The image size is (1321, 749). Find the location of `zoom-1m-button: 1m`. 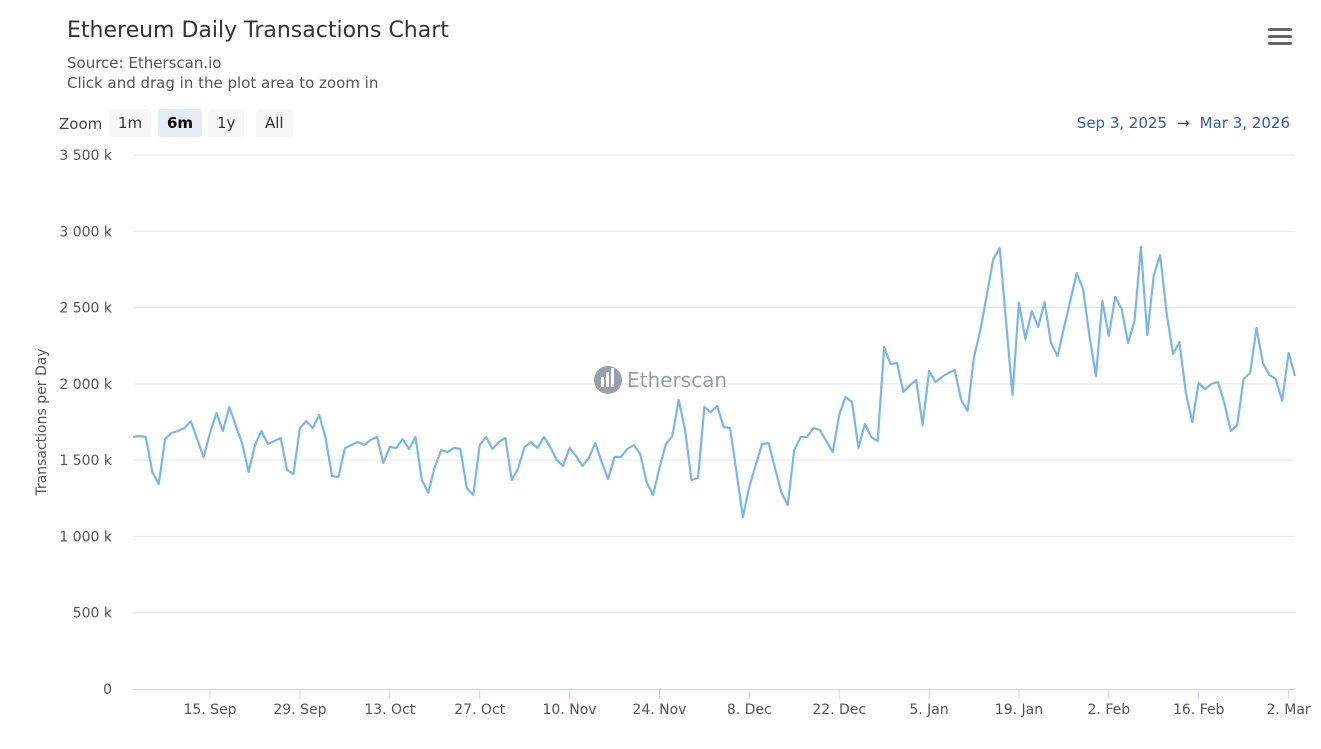

zoom-1m-button: 1m is located at coordinates (130, 123).